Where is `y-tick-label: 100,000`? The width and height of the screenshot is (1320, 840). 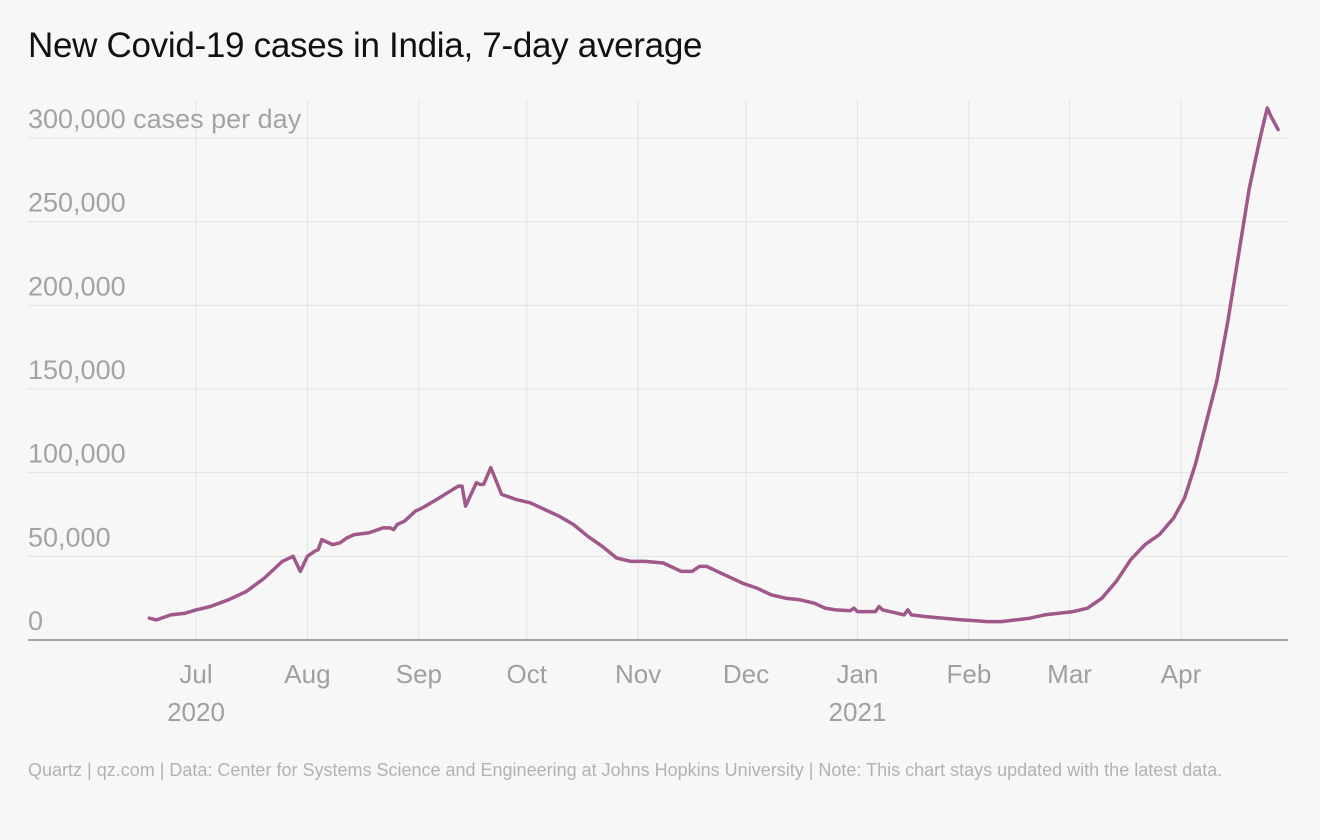
y-tick-label: 100,000 is located at coordinates (77, 454).